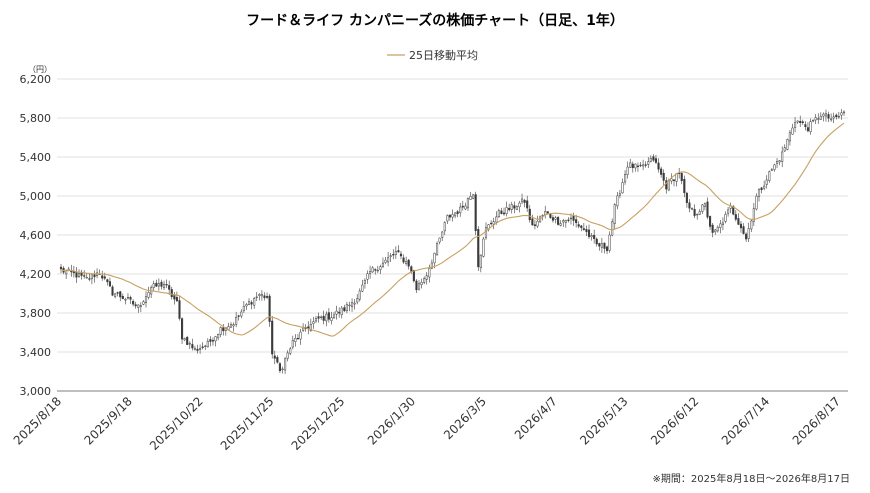  Describe the element at coordinates (37, 420) in the screenshot. I see `x-tick-label: 2025/8/18` at that location.